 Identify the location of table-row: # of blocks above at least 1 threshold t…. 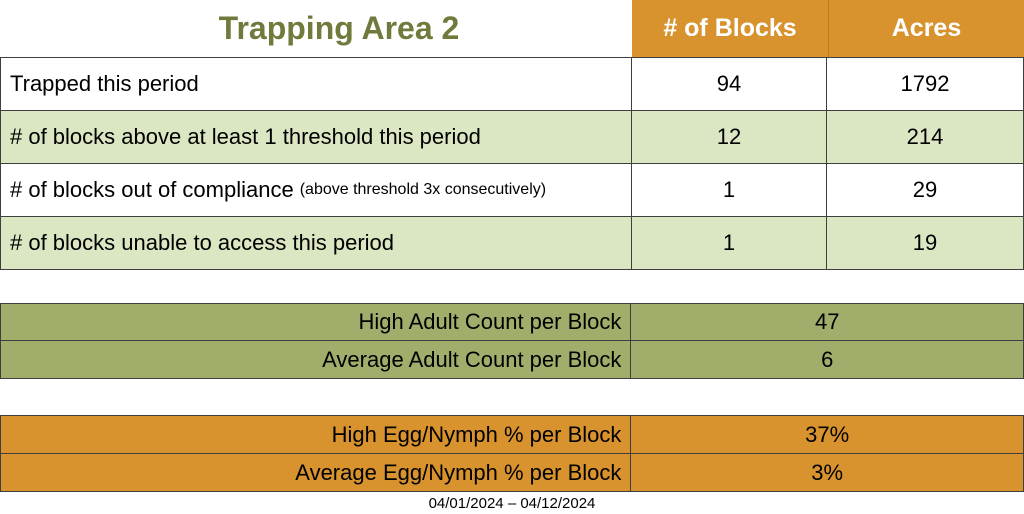
(512, 137).